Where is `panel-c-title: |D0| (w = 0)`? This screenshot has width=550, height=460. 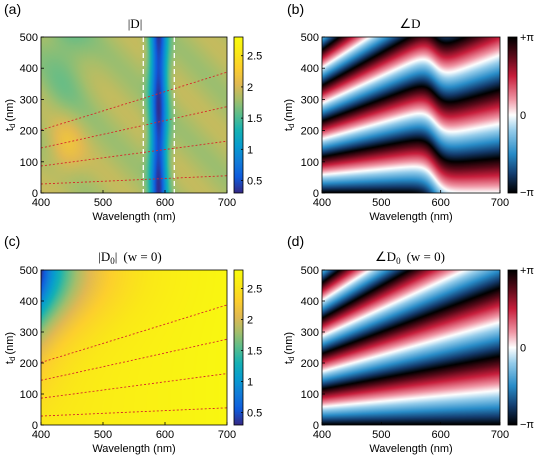 panel-c-title: |D0| (w = 0) is located at coordinates (130, 257).